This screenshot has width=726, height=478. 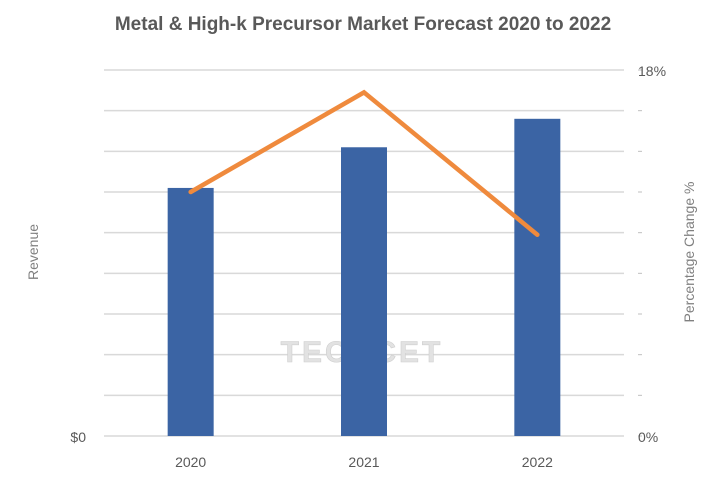 What do you see at coordinates (190, 462) in the screenshot?
I see `x-tick-label: 2020` at bounding box center [190, 462].